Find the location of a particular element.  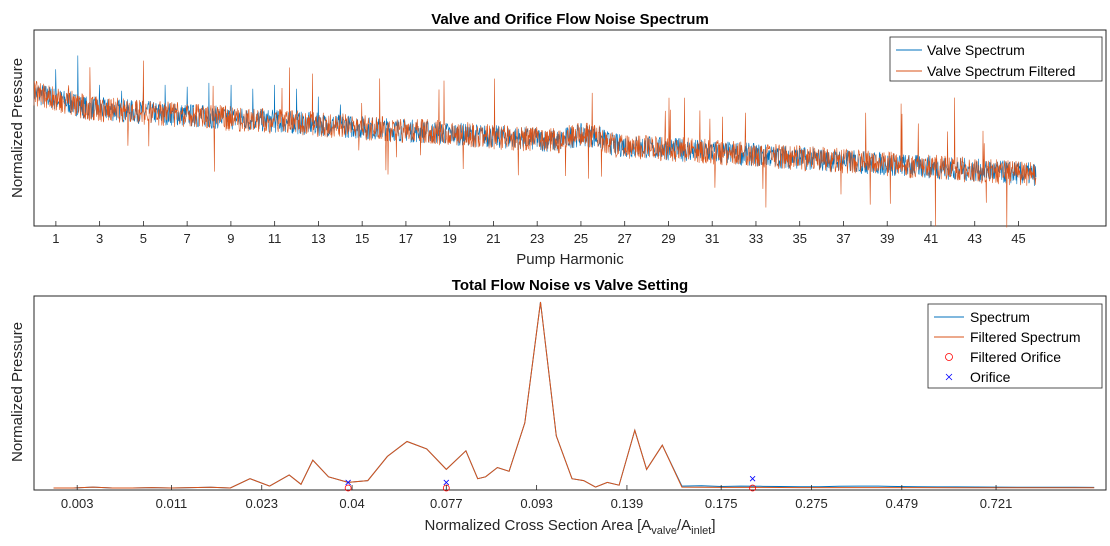

top-x-tick-label: 25 is located at coordinates (581, 238).